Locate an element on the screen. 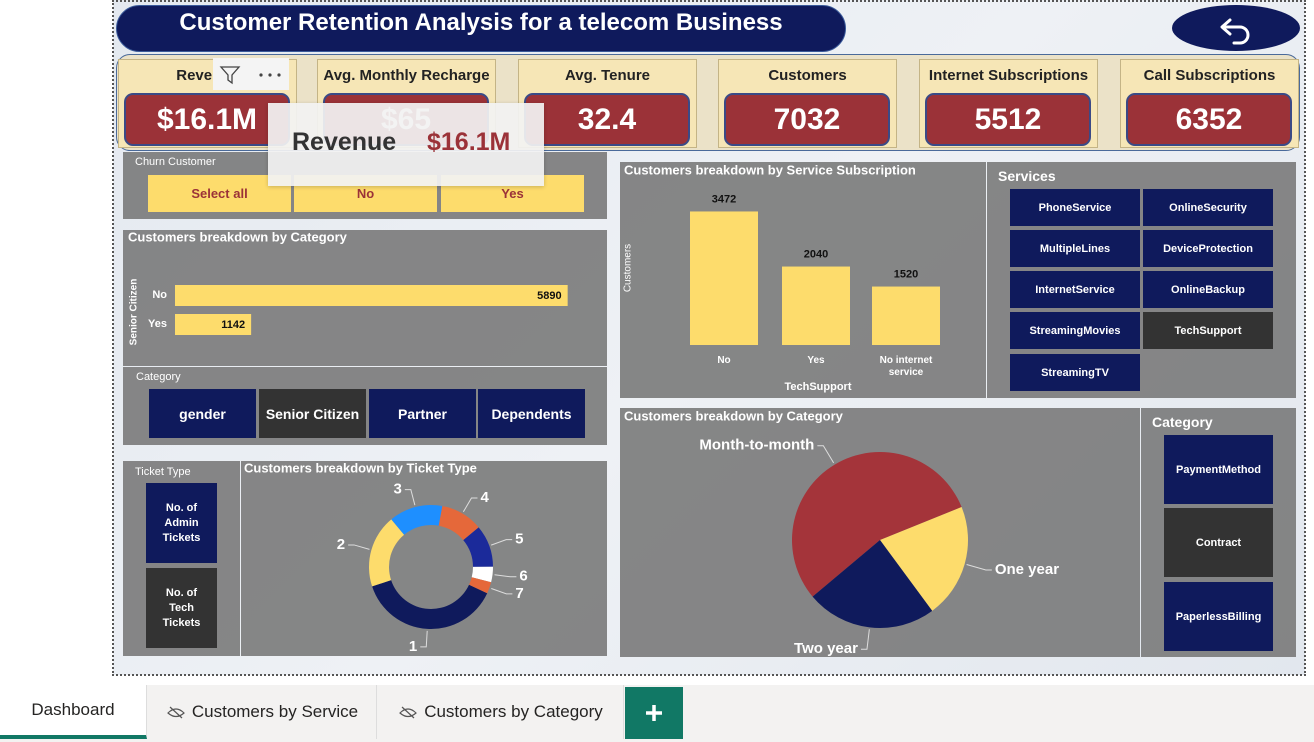 This screenshot has width=1314, height=742. kpi-value: 6352 is located at coordinates (1209, 119).